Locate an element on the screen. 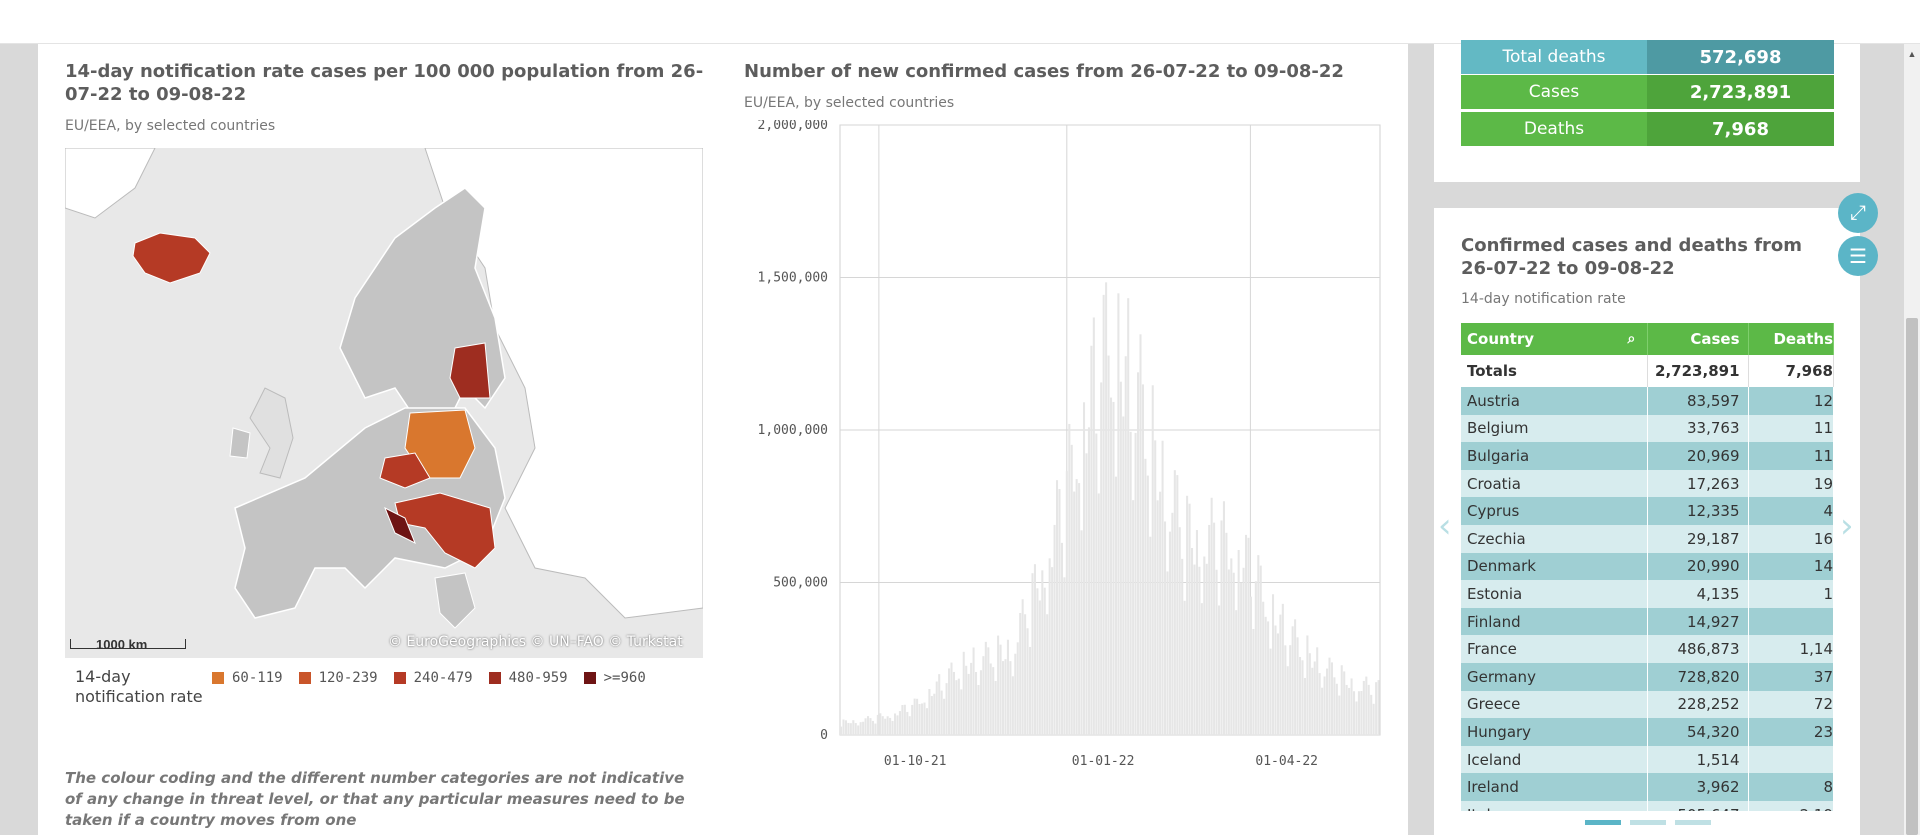  cell-country: Denmark is located at coordinates (1555, 566).